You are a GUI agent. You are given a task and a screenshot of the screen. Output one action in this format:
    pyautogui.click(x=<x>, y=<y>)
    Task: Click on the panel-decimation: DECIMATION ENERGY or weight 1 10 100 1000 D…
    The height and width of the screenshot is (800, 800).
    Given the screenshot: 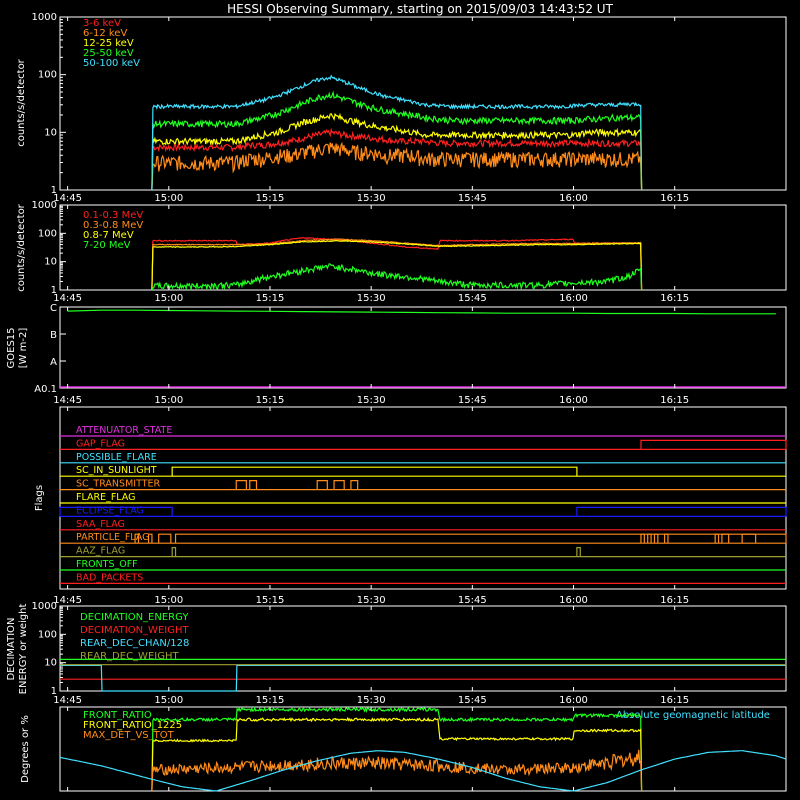 What is the action you would take?
    pyautogui.click(x=396, y=649)
    